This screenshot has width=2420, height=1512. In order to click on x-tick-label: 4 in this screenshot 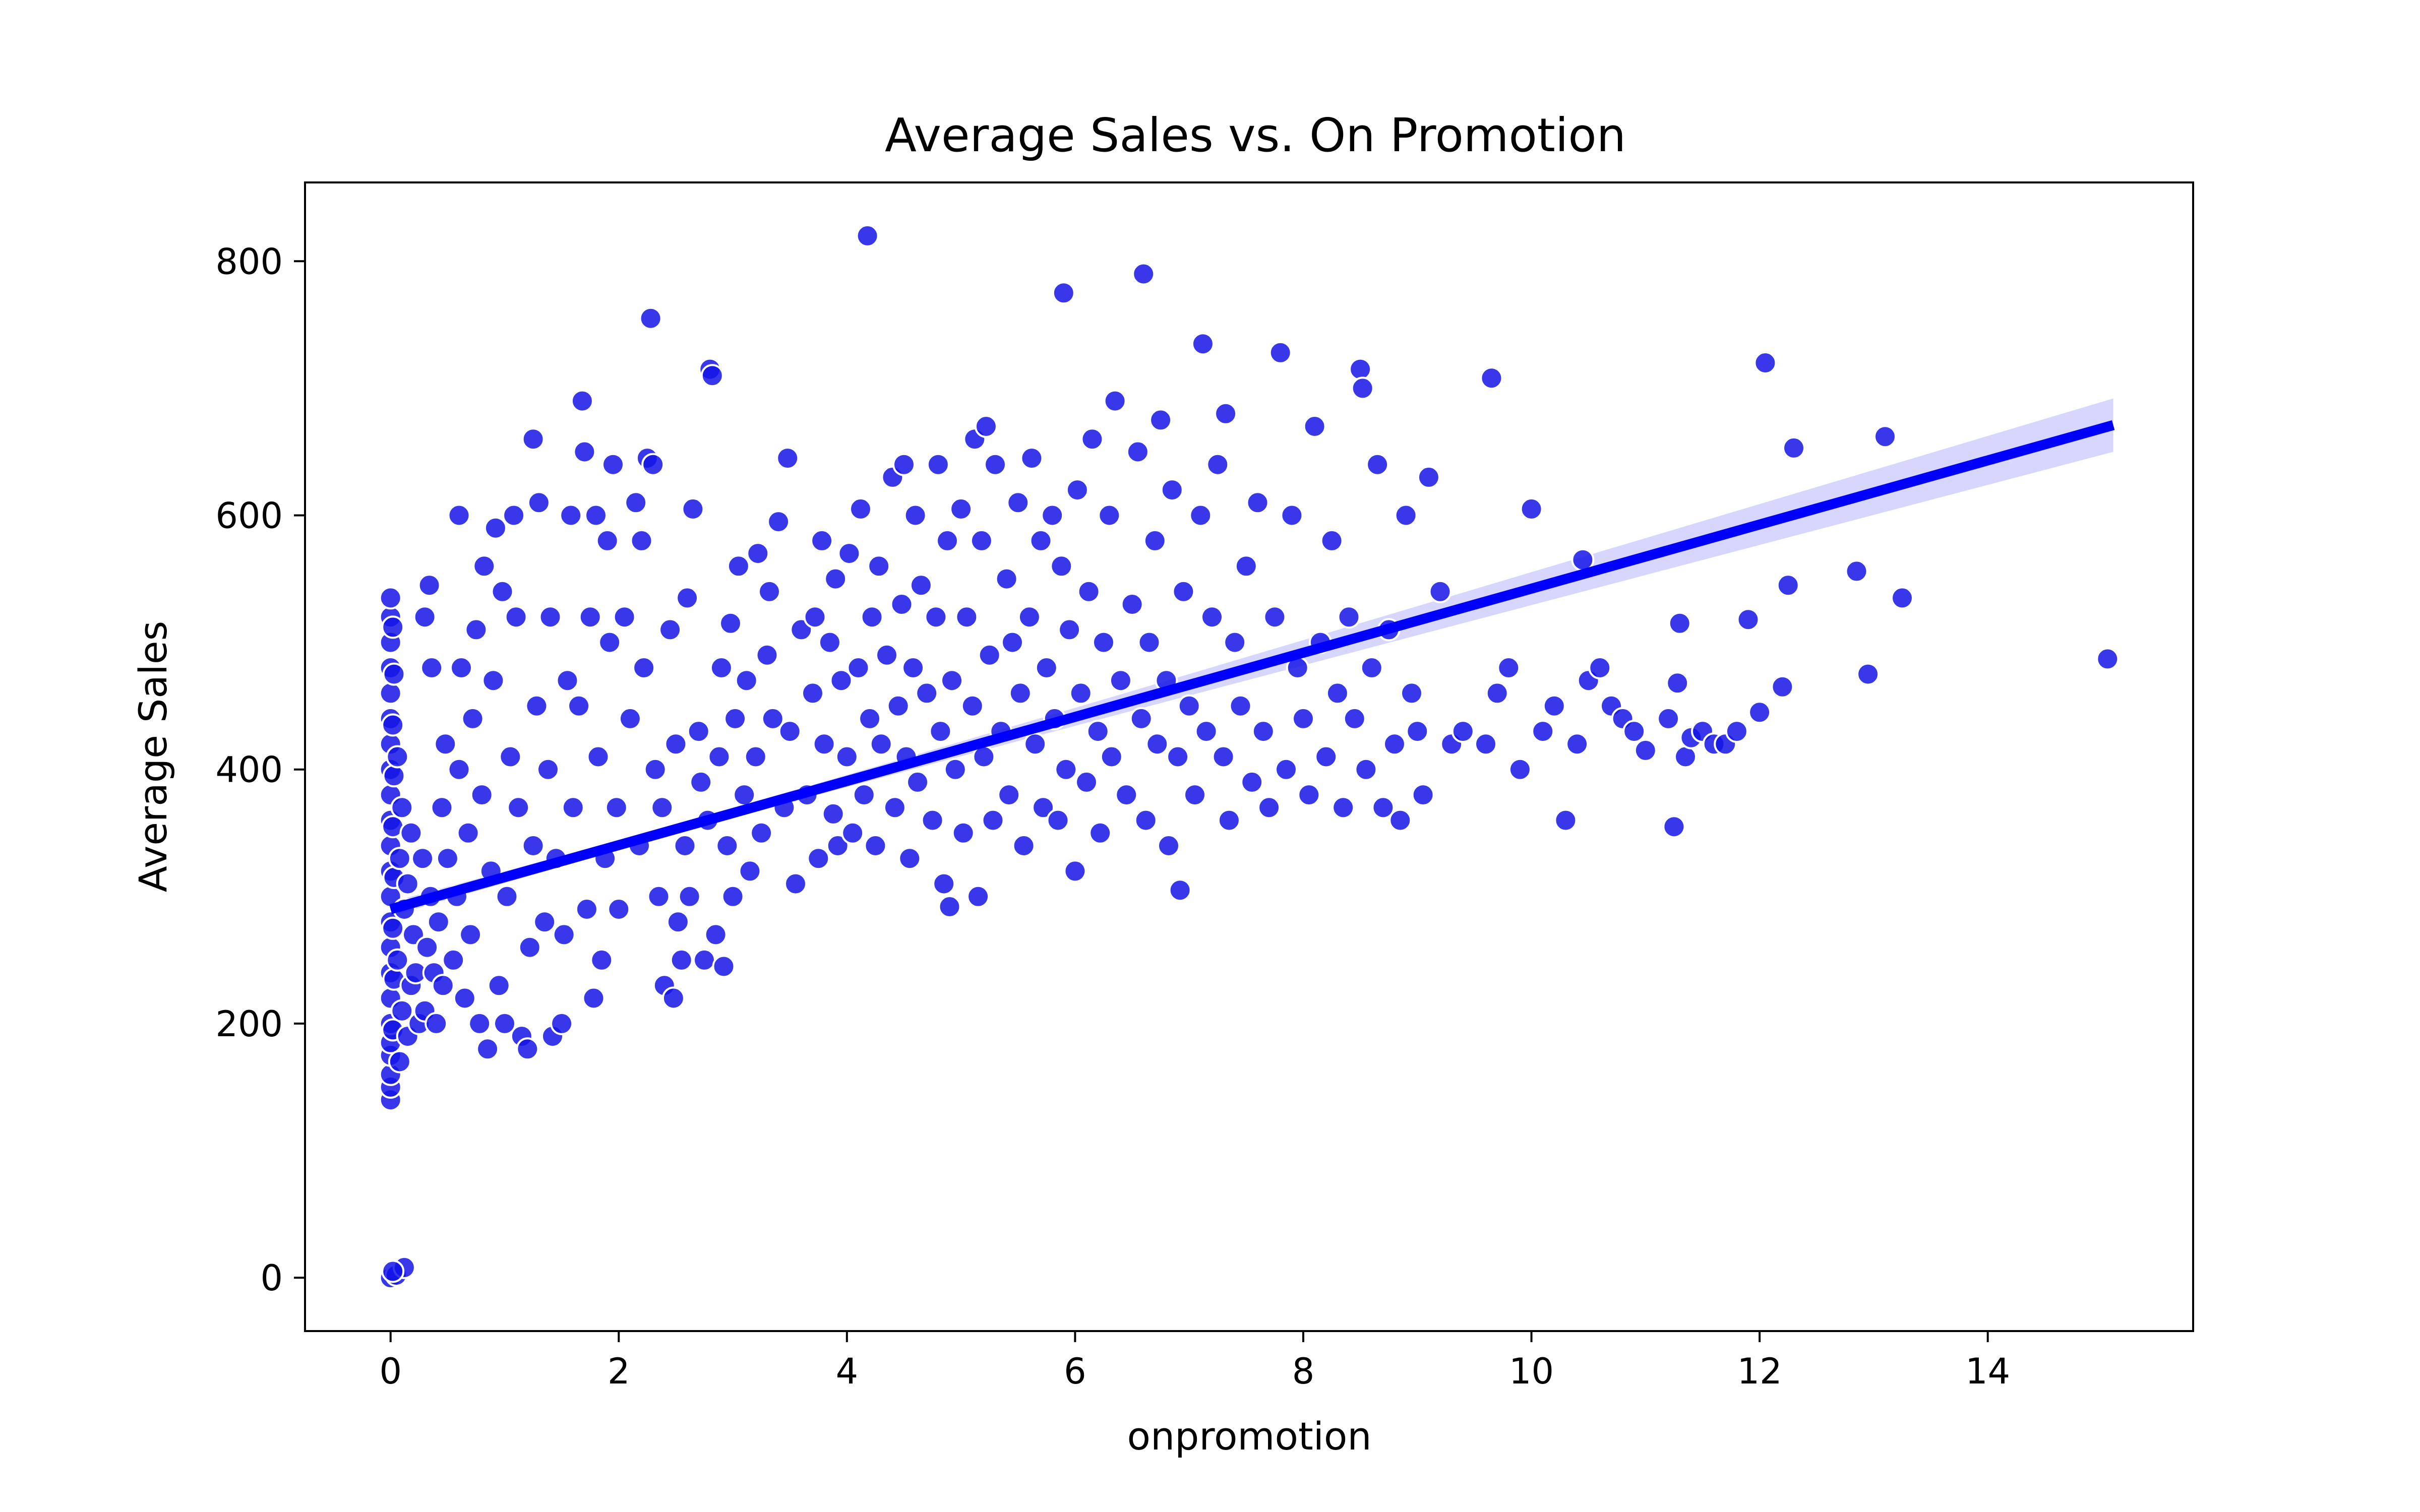, I will do `click(847, 1372)`.